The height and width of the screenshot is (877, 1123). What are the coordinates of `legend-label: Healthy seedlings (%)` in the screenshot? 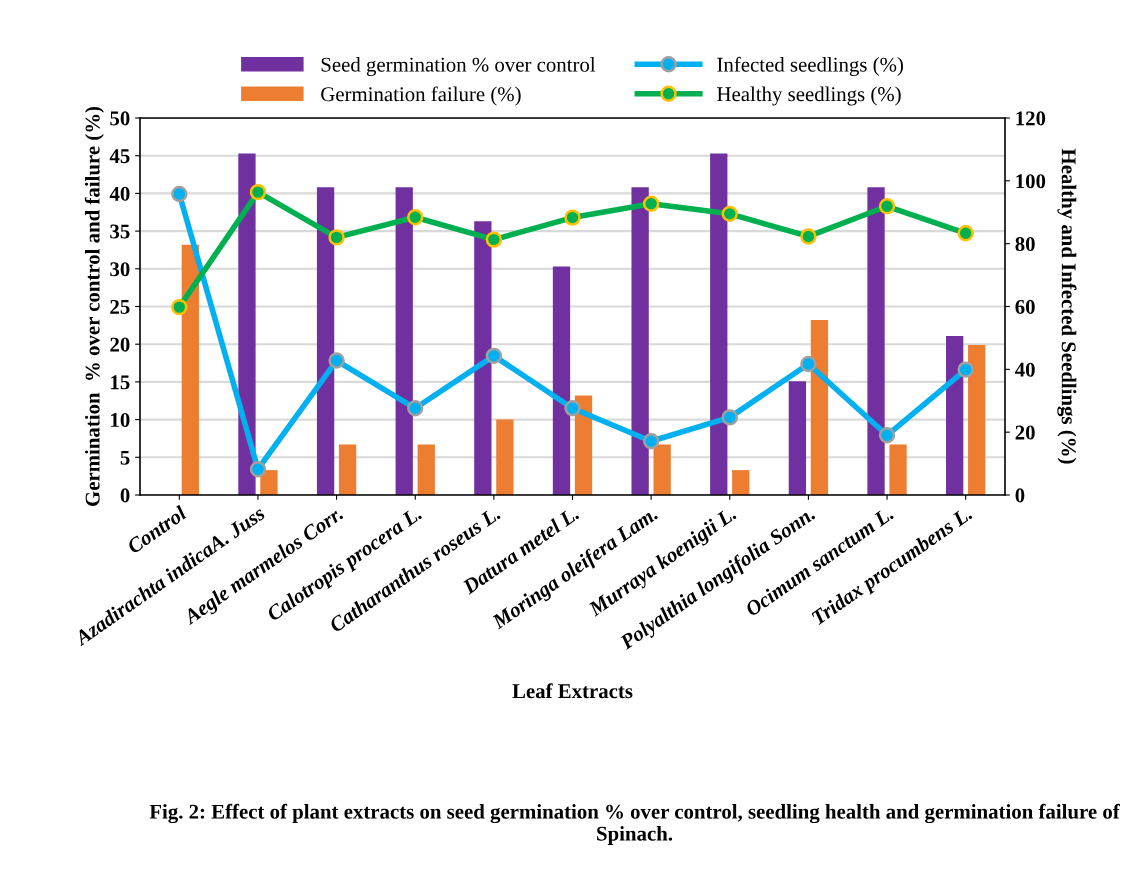 It's located at (809, 96).